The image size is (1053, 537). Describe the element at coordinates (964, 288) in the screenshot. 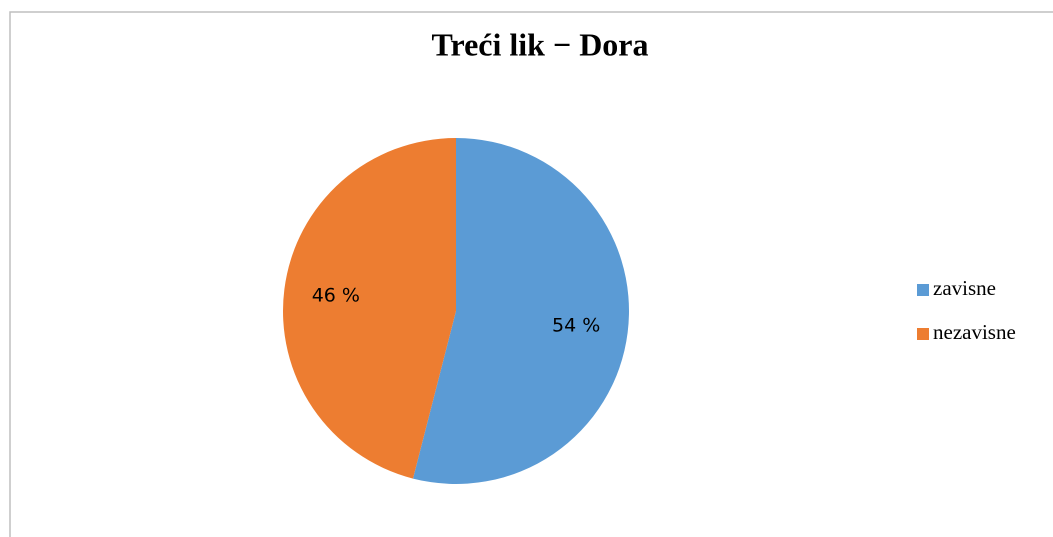

I see `legend-label: zavisne` at that location.